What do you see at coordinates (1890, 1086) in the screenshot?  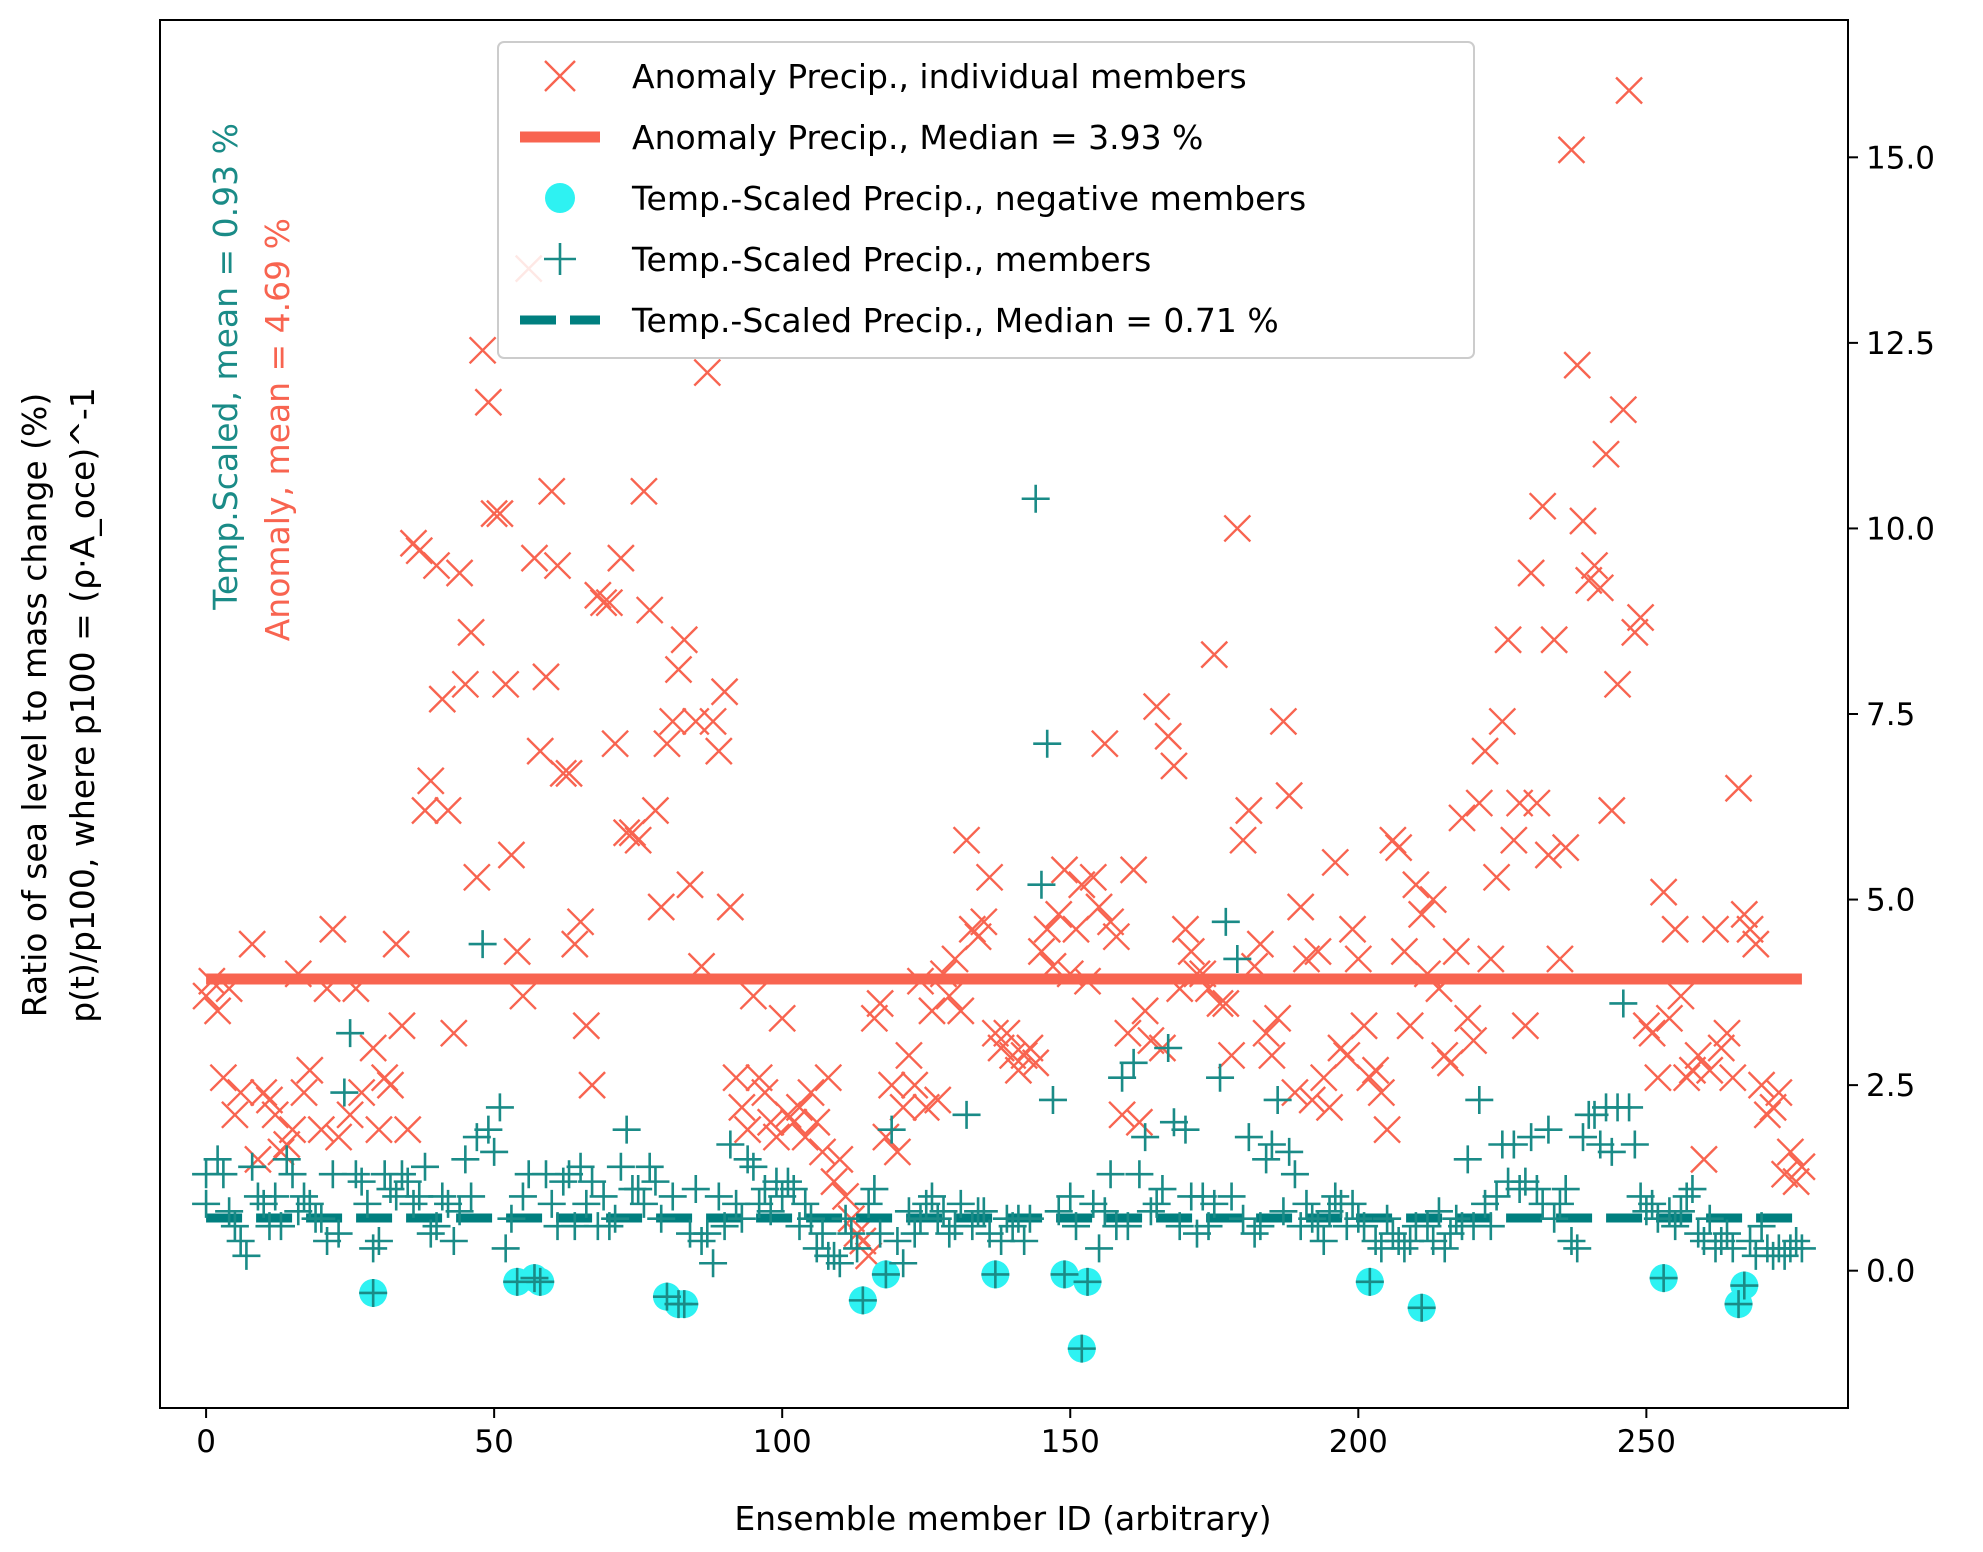 I see `y-tick-label: 2.5` at bounding box center [1890, 1086].